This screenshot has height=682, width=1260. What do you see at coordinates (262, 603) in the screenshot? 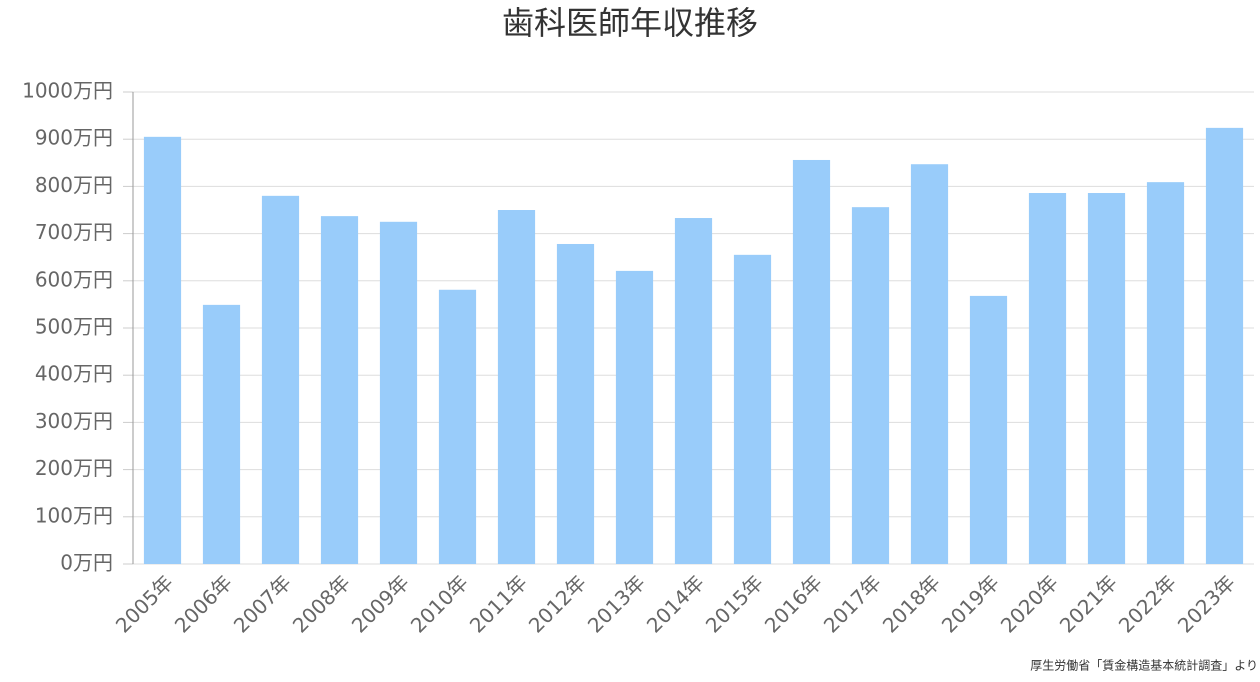
I see `x-tick-label: 2007年` at bounding box center [262, 603].